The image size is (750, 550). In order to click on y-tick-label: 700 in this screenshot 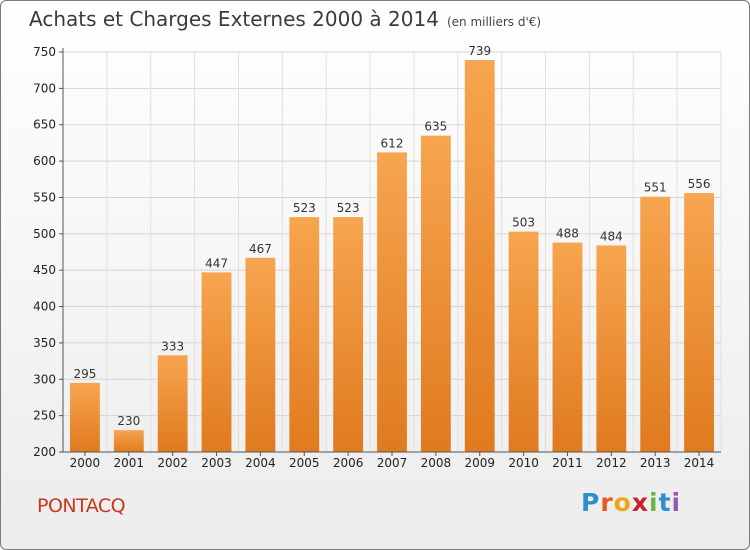, I will do `click(44, 88)`.